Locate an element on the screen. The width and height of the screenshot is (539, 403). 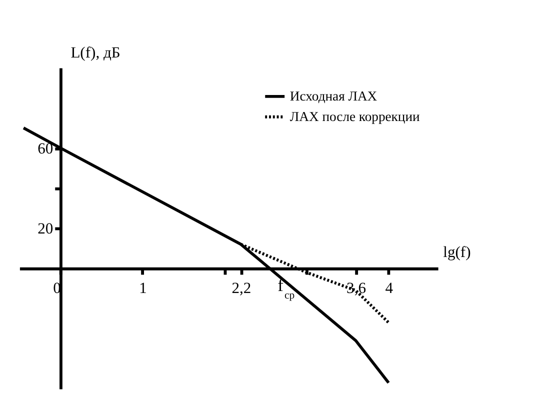
x-axis-title: lg(f) is located at coordinates (457, 253).